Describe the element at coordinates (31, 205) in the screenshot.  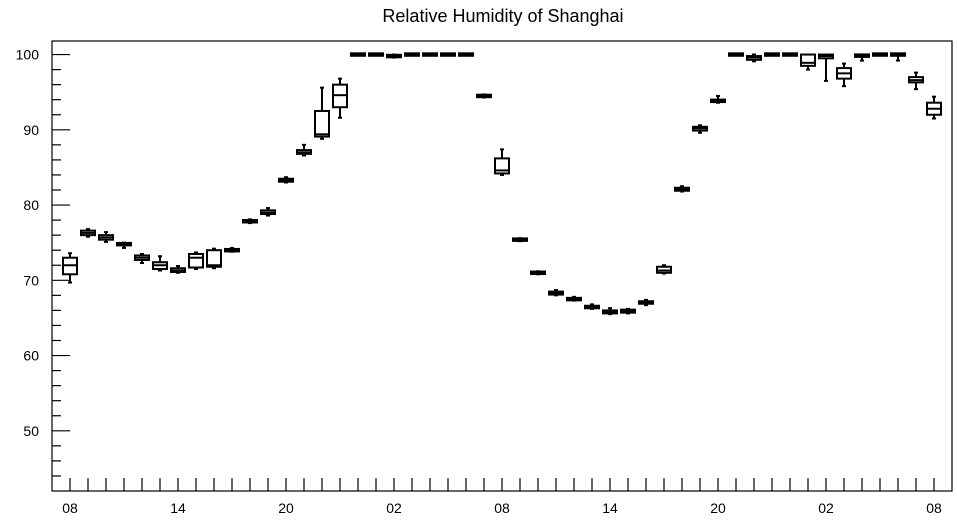
I see `y-tick-label: 80` at that location.